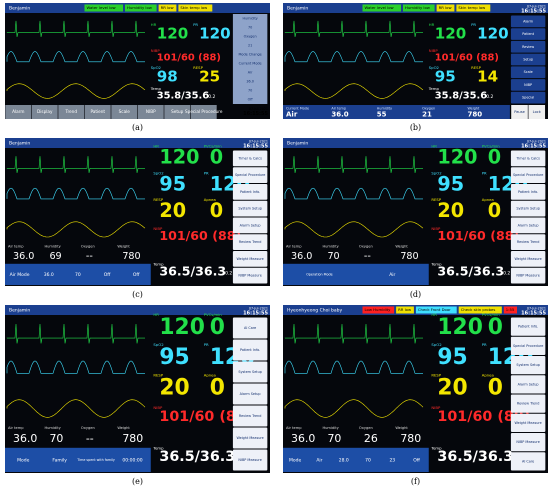 The height and width of the screenshot is (491, 550). I want to click on side-text: Alarm Setup, so click(528, 225).